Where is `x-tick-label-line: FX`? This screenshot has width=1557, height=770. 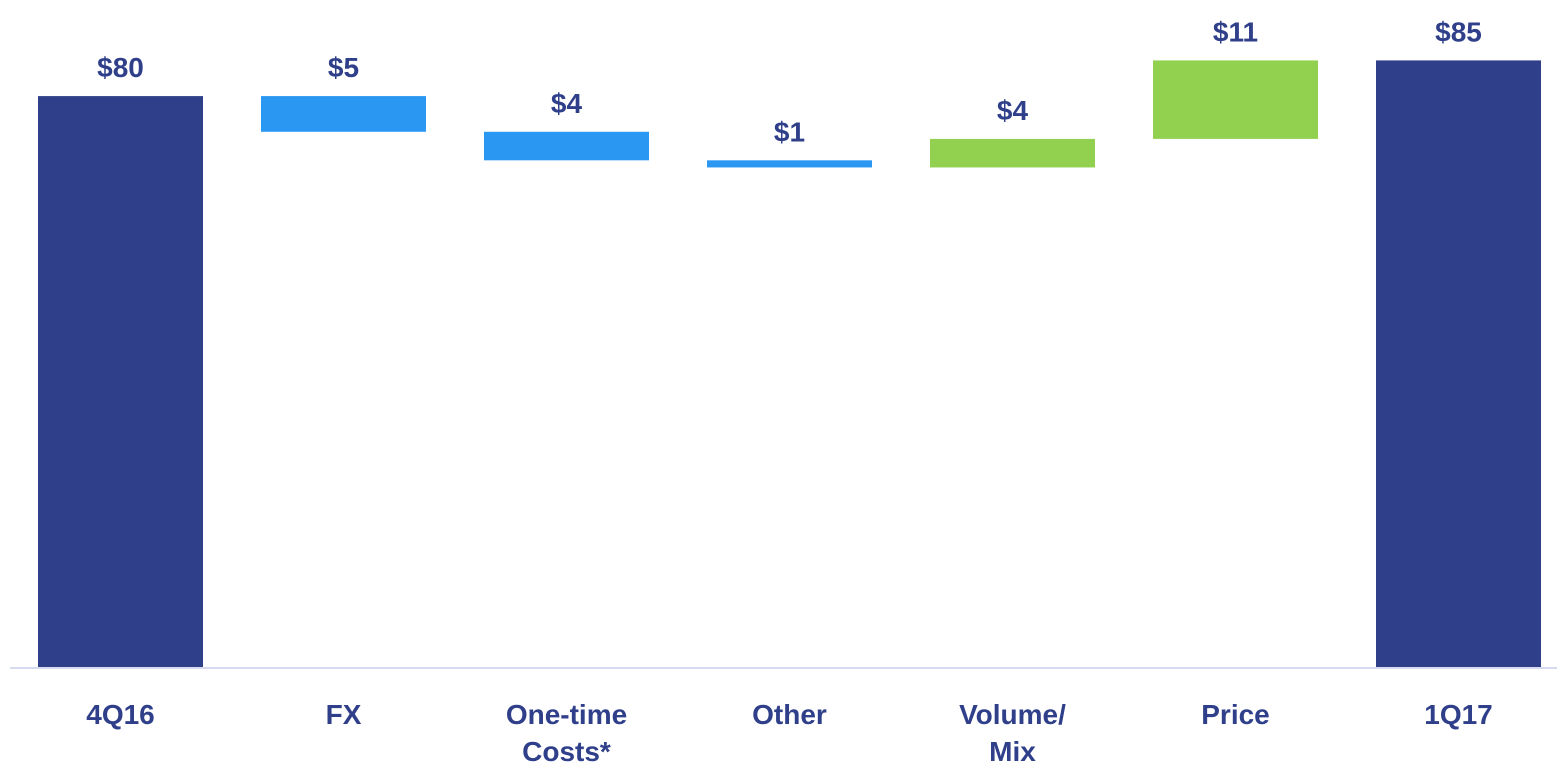 x-tick-label-line: FX is located at coordinates (344, 714).